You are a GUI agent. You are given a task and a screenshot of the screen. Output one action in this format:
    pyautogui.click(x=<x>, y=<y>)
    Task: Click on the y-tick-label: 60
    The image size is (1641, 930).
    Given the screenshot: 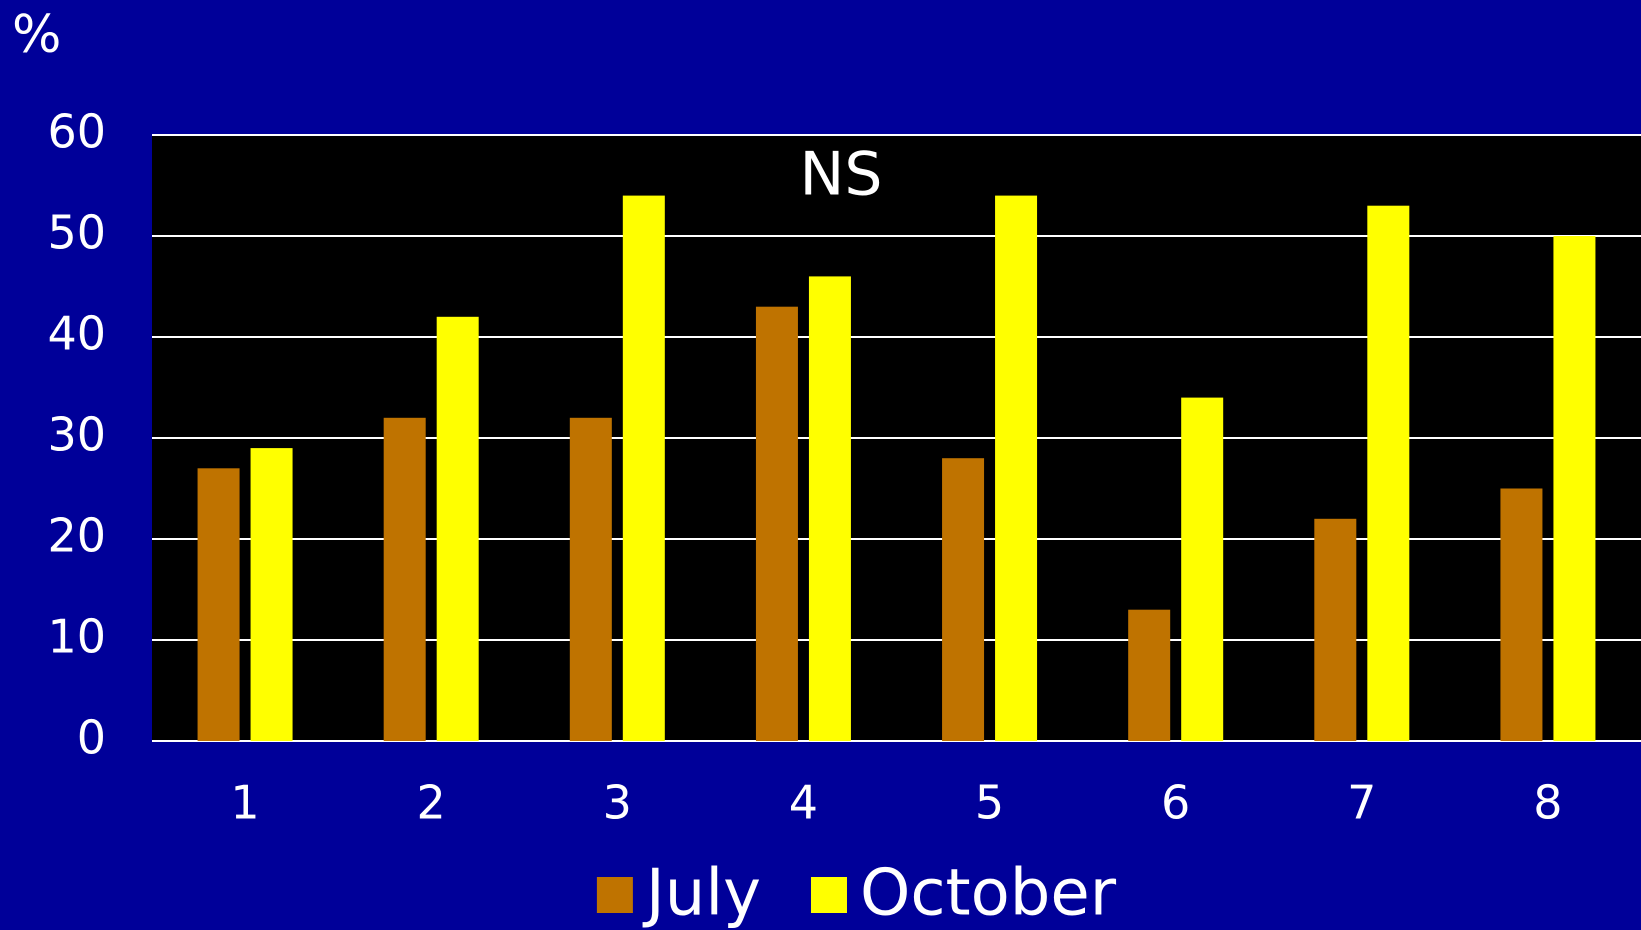 What is the action you would take?
    pyautogui.click(x=76, y=132)
    